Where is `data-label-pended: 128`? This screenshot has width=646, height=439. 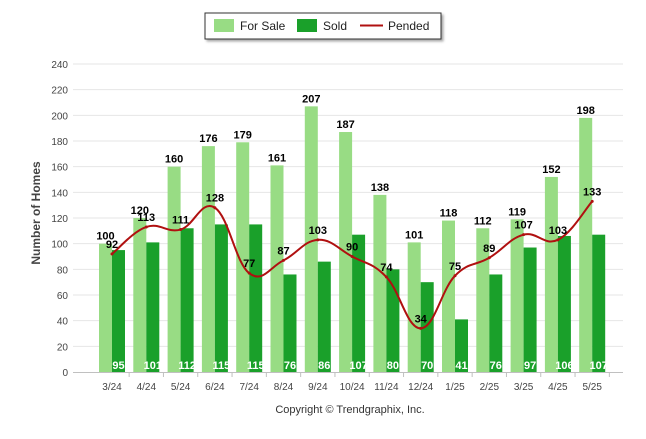
data-label-pended: 128 is located at coordinates (215, 199).